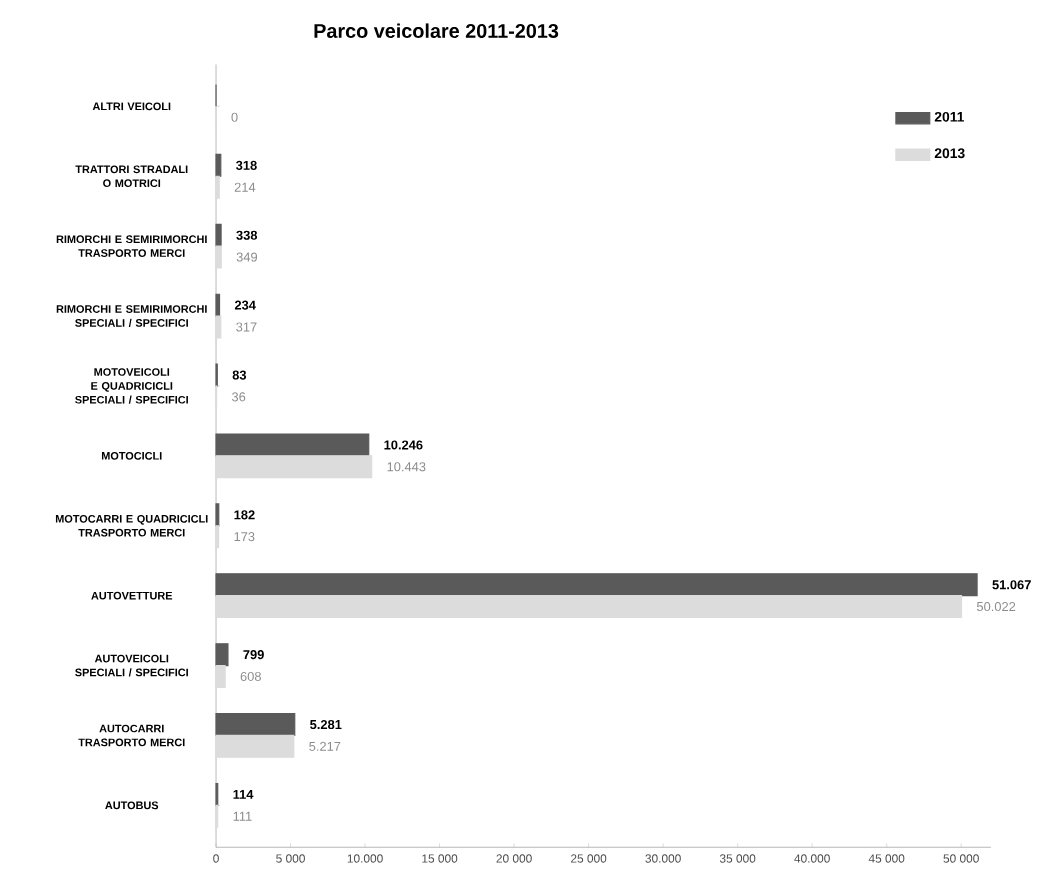 The image size is (1038, 891). I want to click on data-label: 318, so click(246, 165).